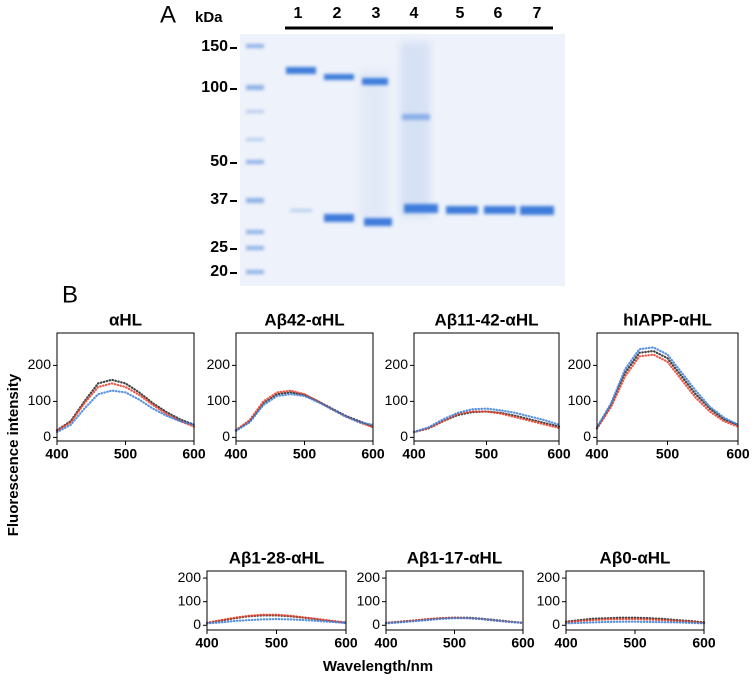 Image resolution: width=756 pixels, height=682 pixels. I want to click on chart-title: αHL, so click(125, 319).